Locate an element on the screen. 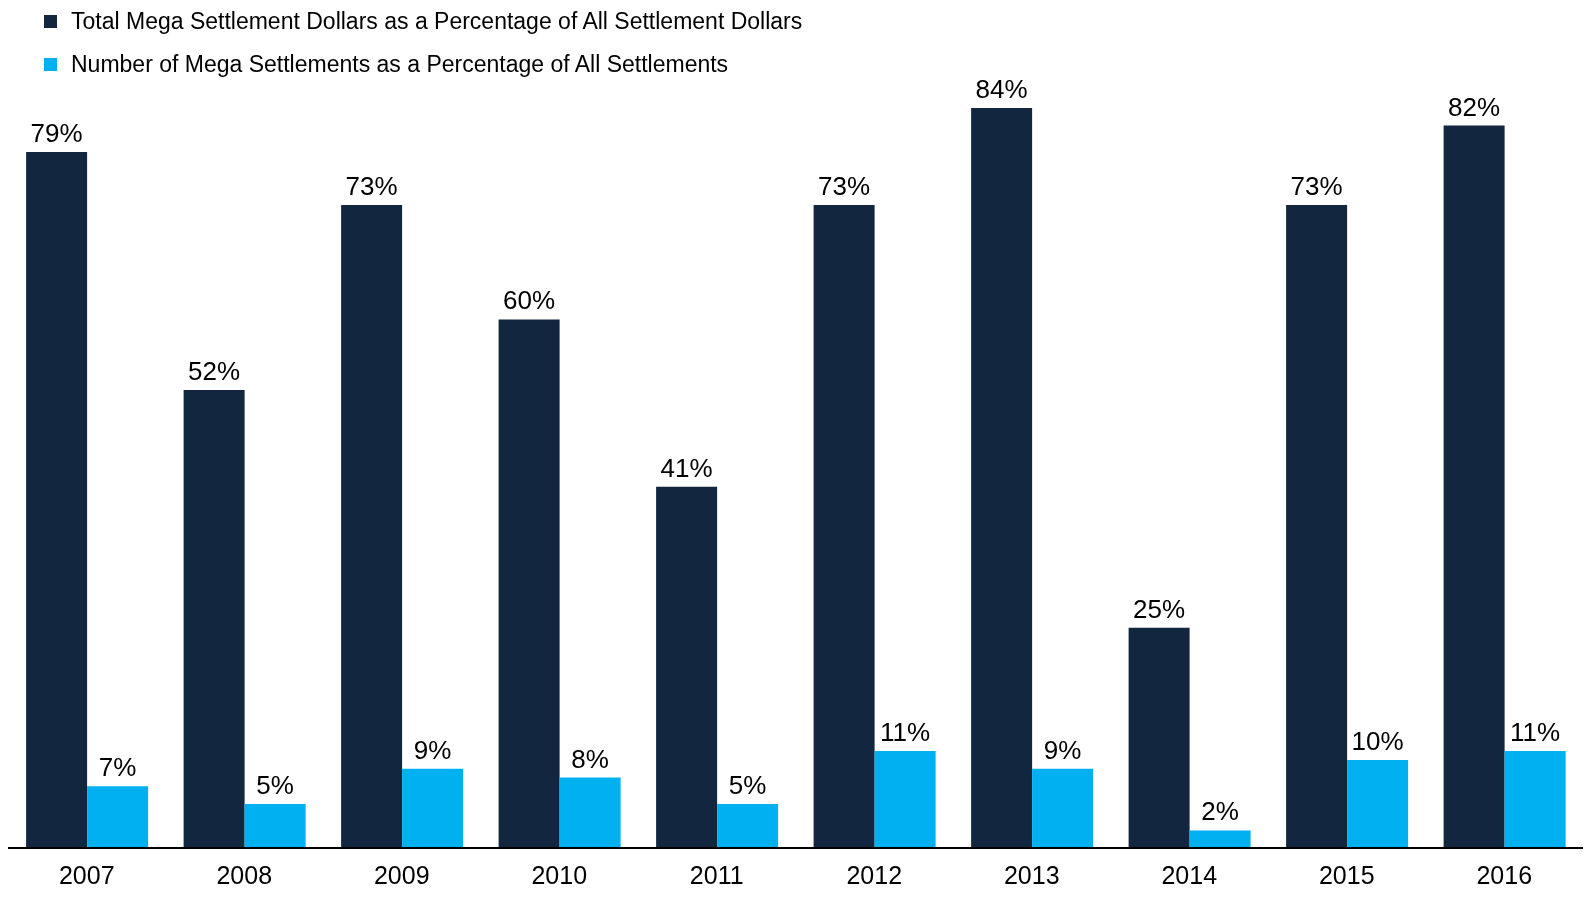 The height and width of the screenshot is (914, 1595). x-tick-label: 2008 is located at coordinates (244, 874).